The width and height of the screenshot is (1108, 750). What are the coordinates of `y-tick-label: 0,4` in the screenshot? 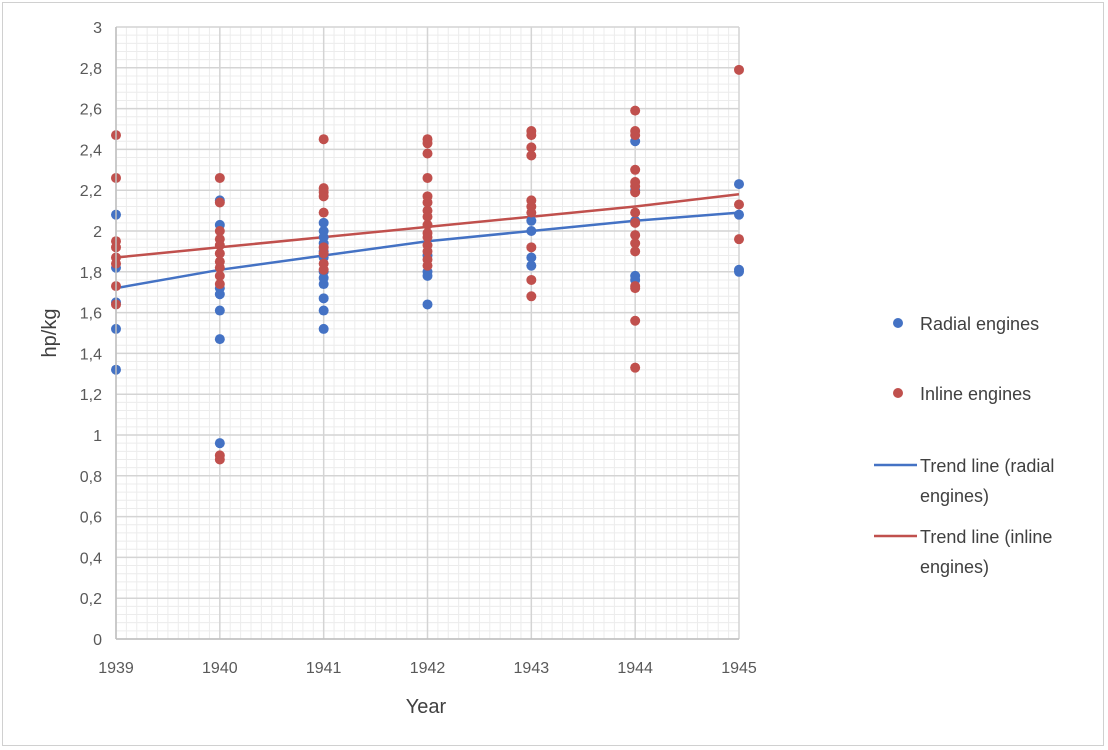 It's located at (91, 558).